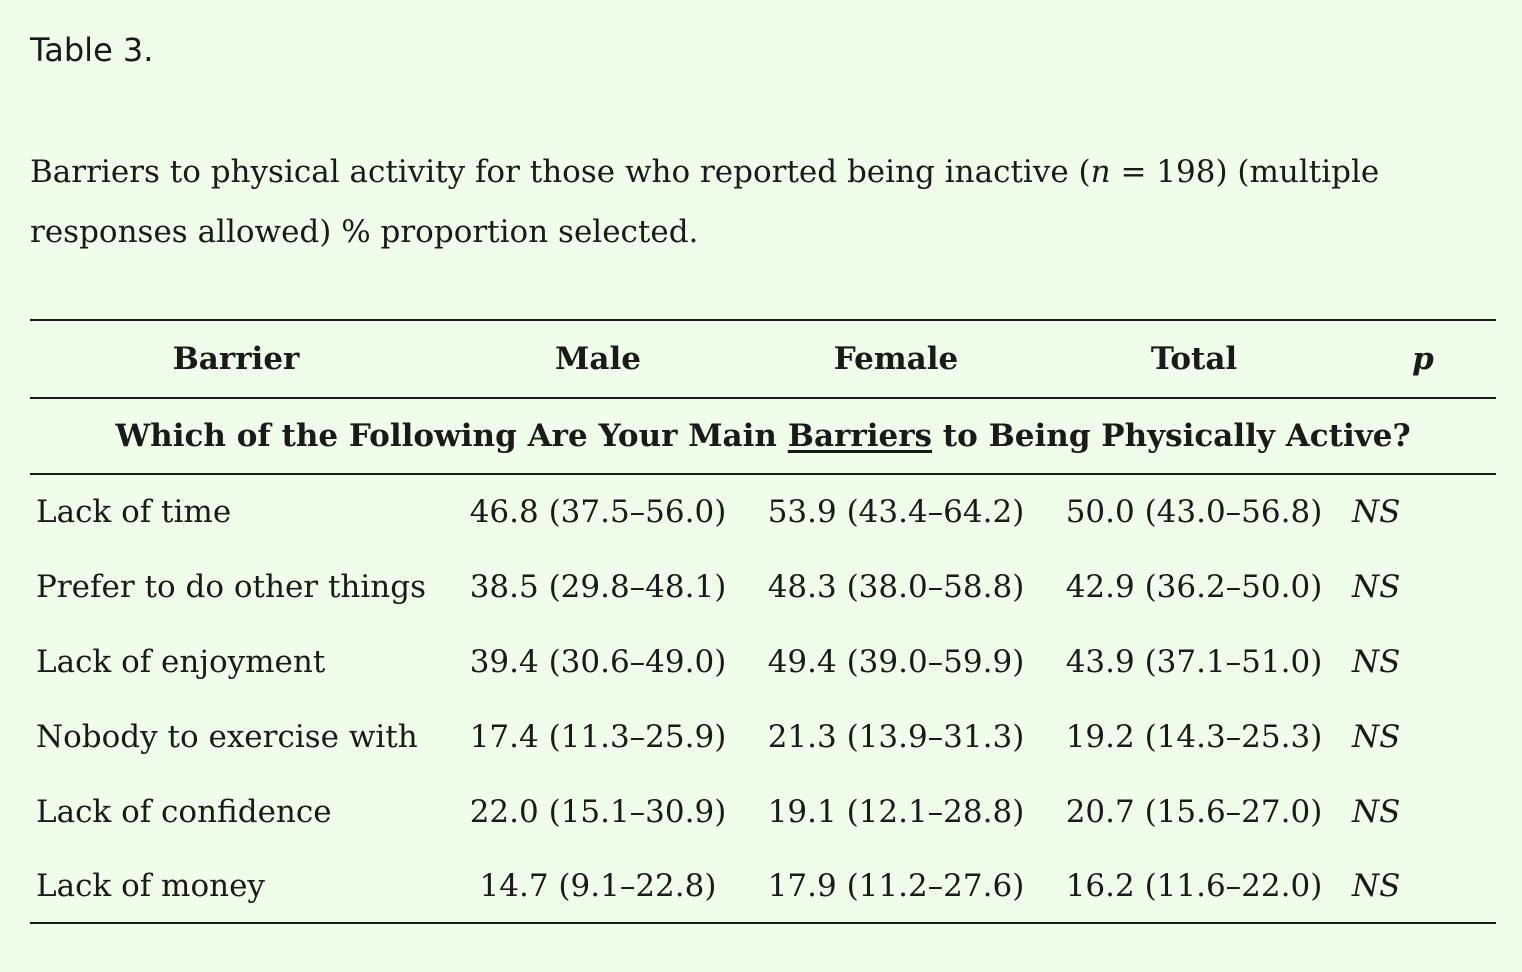 This screenshot has width=1522, height=972. What do you see at coordinates (92, 50) in the screenshot?
I see `table-label: Table 3.` at bounding box center [92, 50].